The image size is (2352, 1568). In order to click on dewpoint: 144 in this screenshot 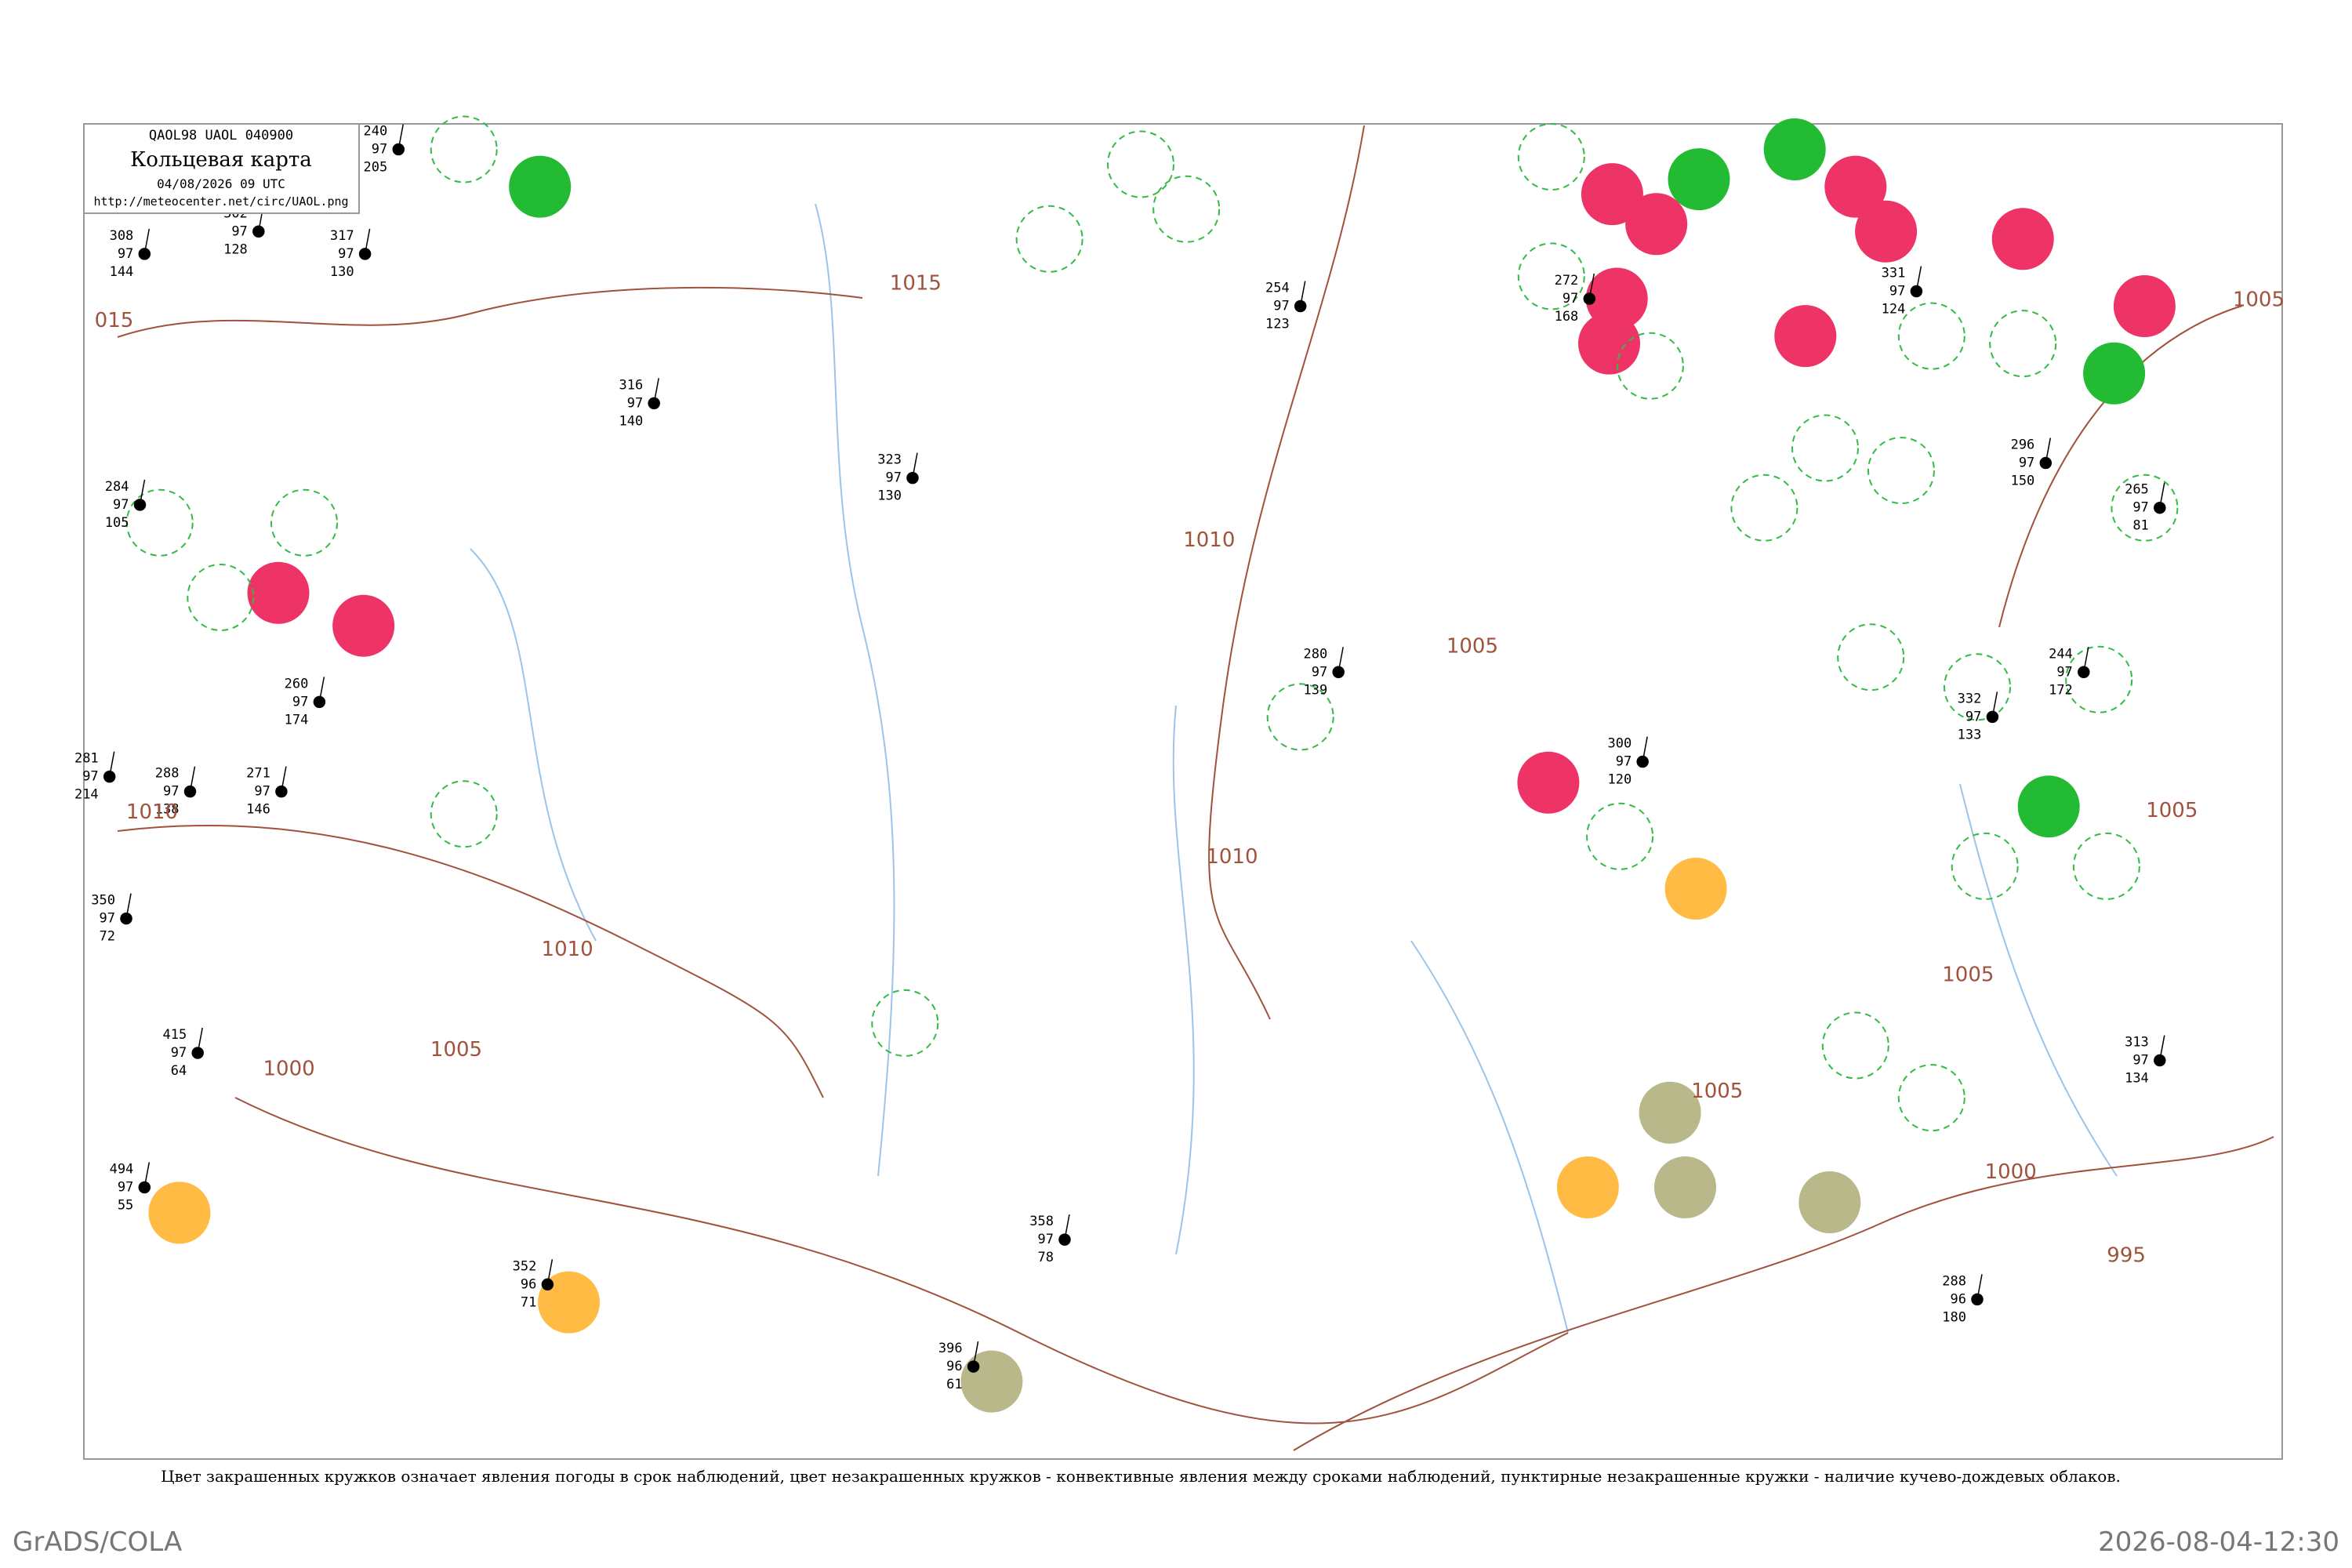, I will do `click(122, 272)`.